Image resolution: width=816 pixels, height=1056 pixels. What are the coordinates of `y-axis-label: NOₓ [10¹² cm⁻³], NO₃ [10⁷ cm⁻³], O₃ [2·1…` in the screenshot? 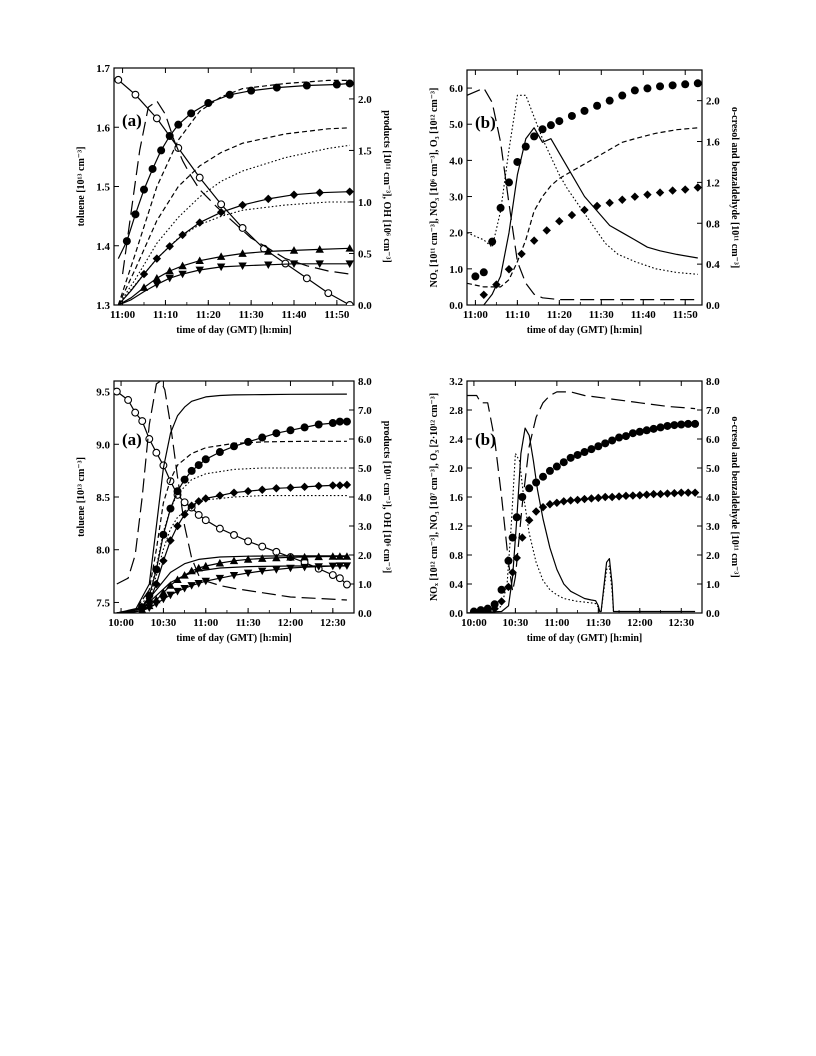 It's located at (434, 497).